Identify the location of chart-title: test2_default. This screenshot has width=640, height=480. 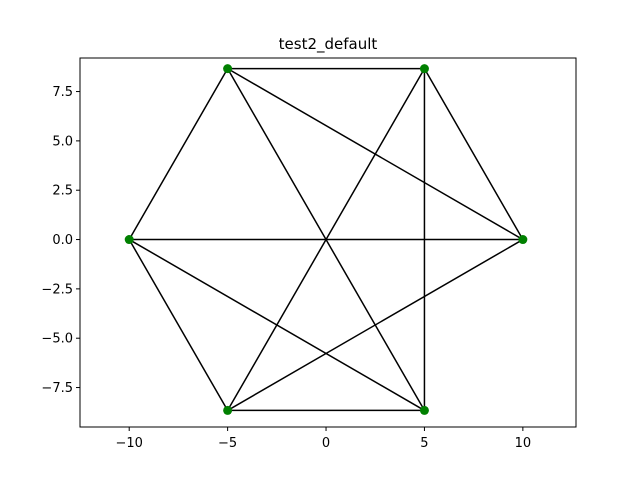
(328, 44).